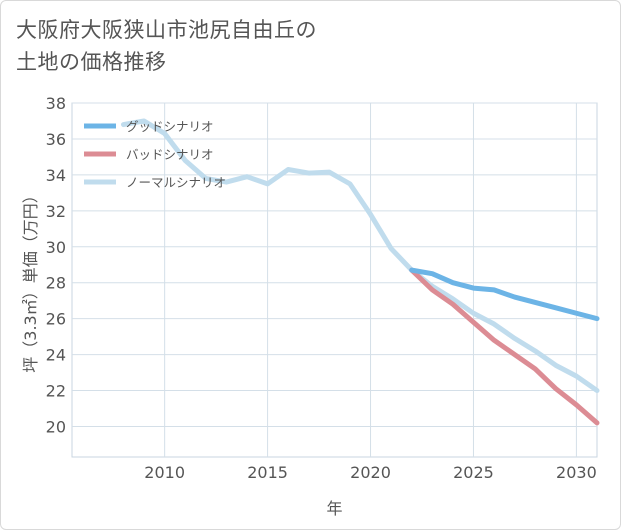 This screenshot has height=530, width=621. Describe the element at coordinates (56, 139) in the screenshot. I see `y-tick-label: 36` at that location.